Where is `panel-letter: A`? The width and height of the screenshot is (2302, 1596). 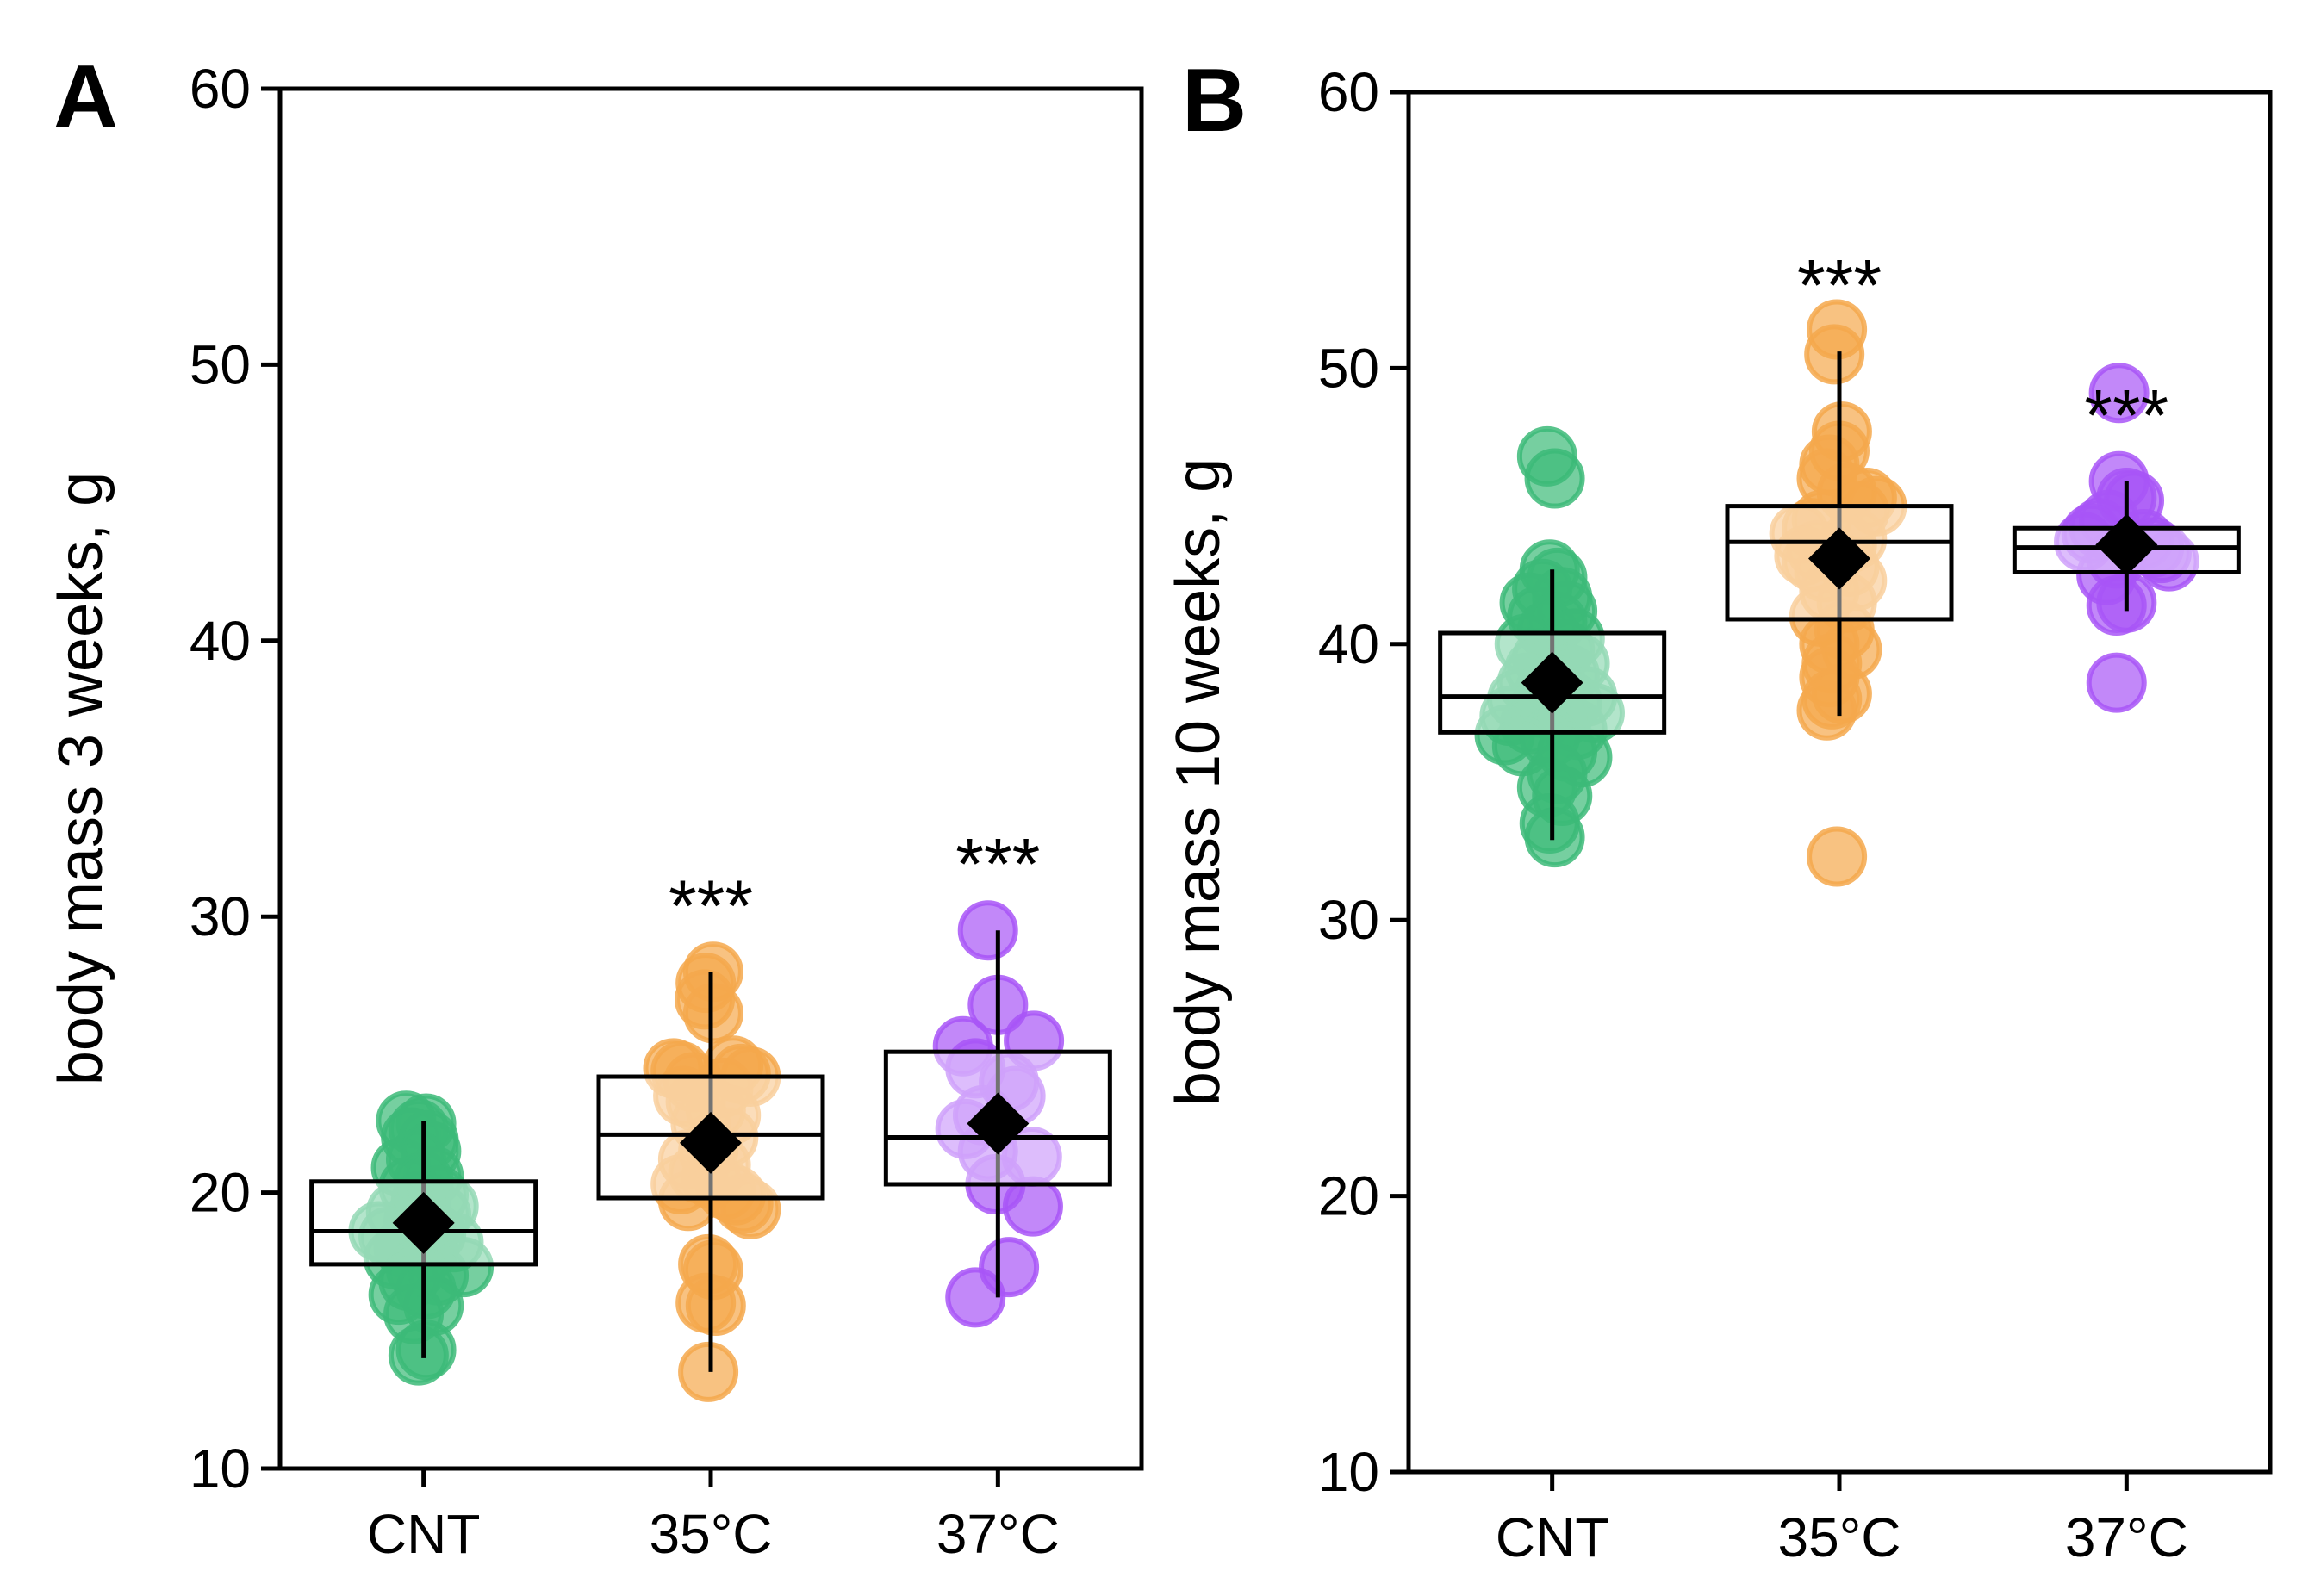
panel-letter: A is located at coordinates (86, 97).